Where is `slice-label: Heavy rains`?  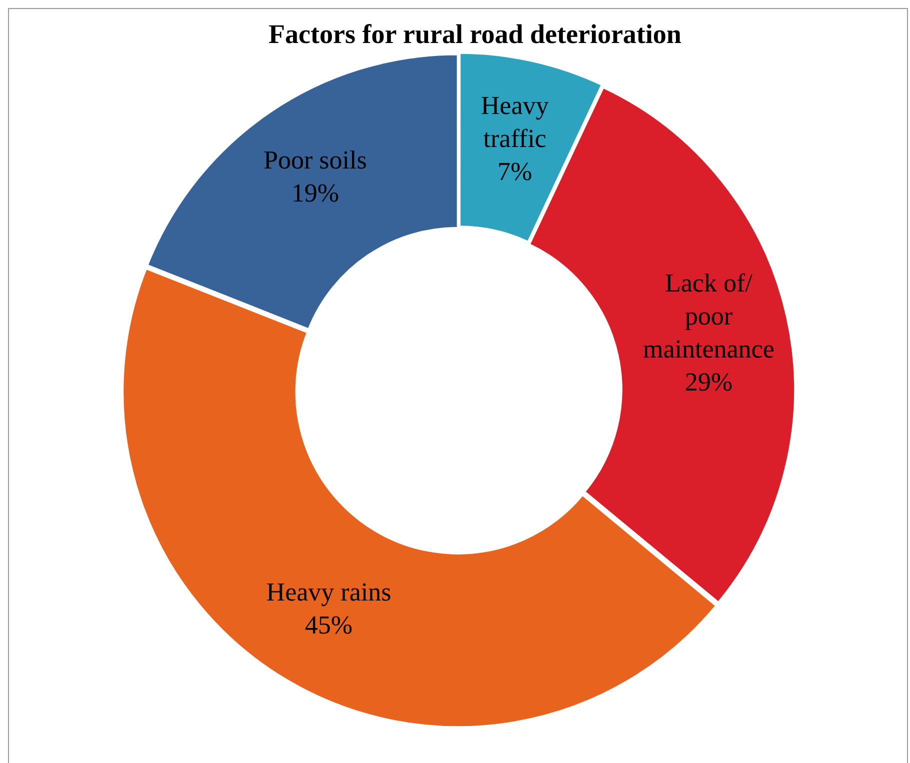
slice-label: Heavy rains is located at coordinates (329, 592).